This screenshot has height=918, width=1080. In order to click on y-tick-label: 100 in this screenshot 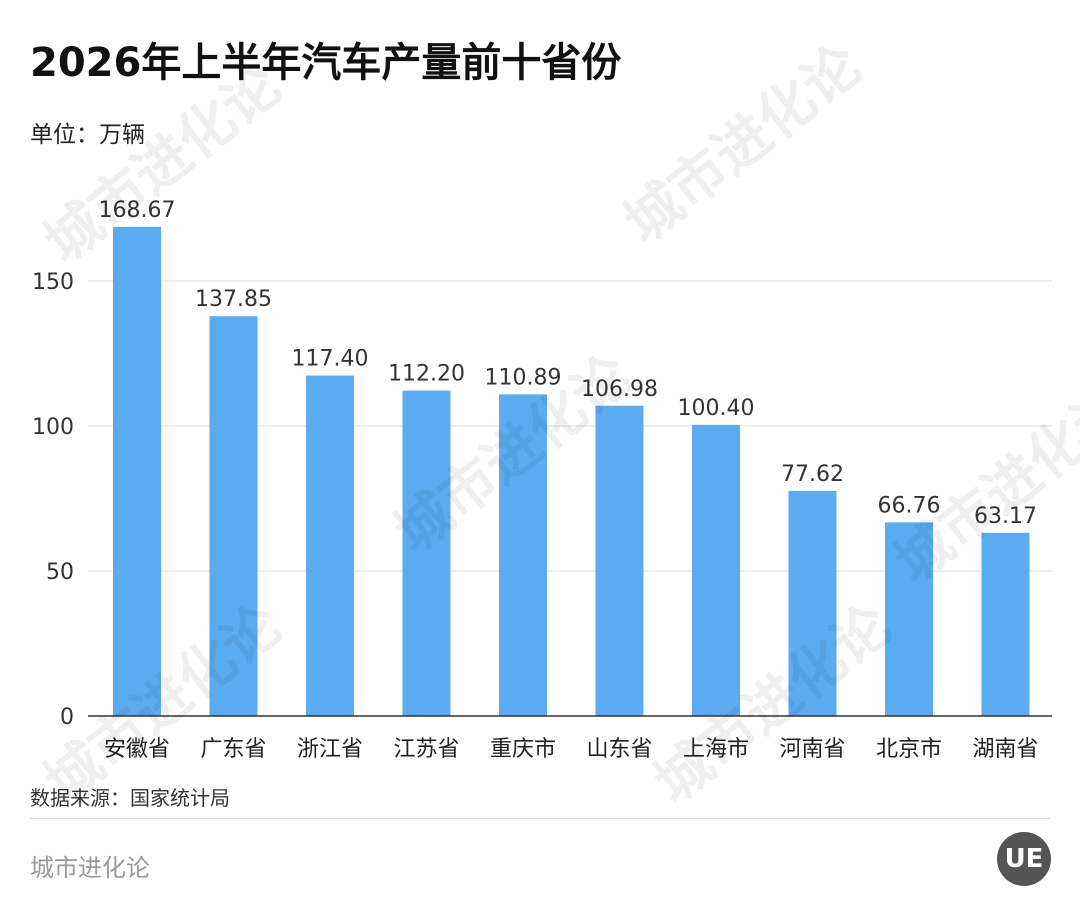, I will do `click(53, 427)`.